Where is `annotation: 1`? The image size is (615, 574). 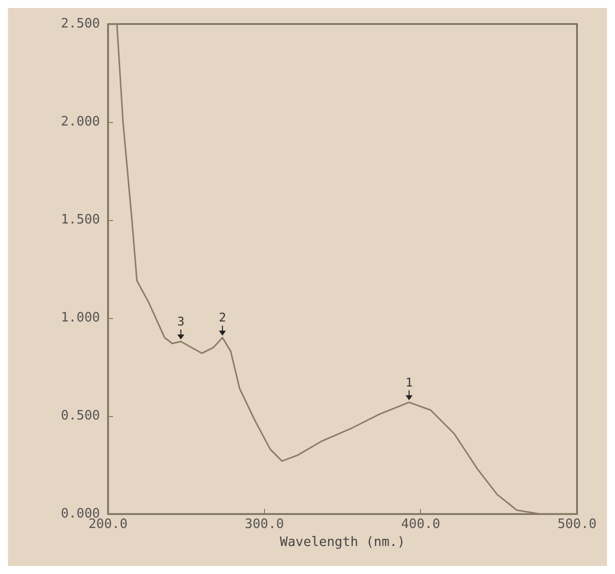 annotation: 1 is located at coordinates (409, 382).